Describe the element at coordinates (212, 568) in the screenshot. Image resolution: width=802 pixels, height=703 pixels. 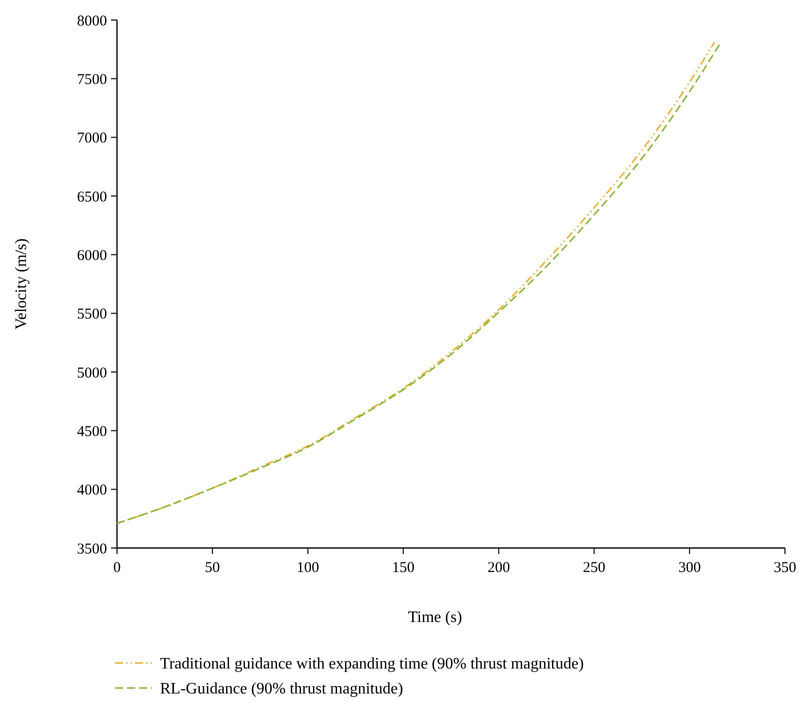
I see `x-tick-label: 50` at that location.